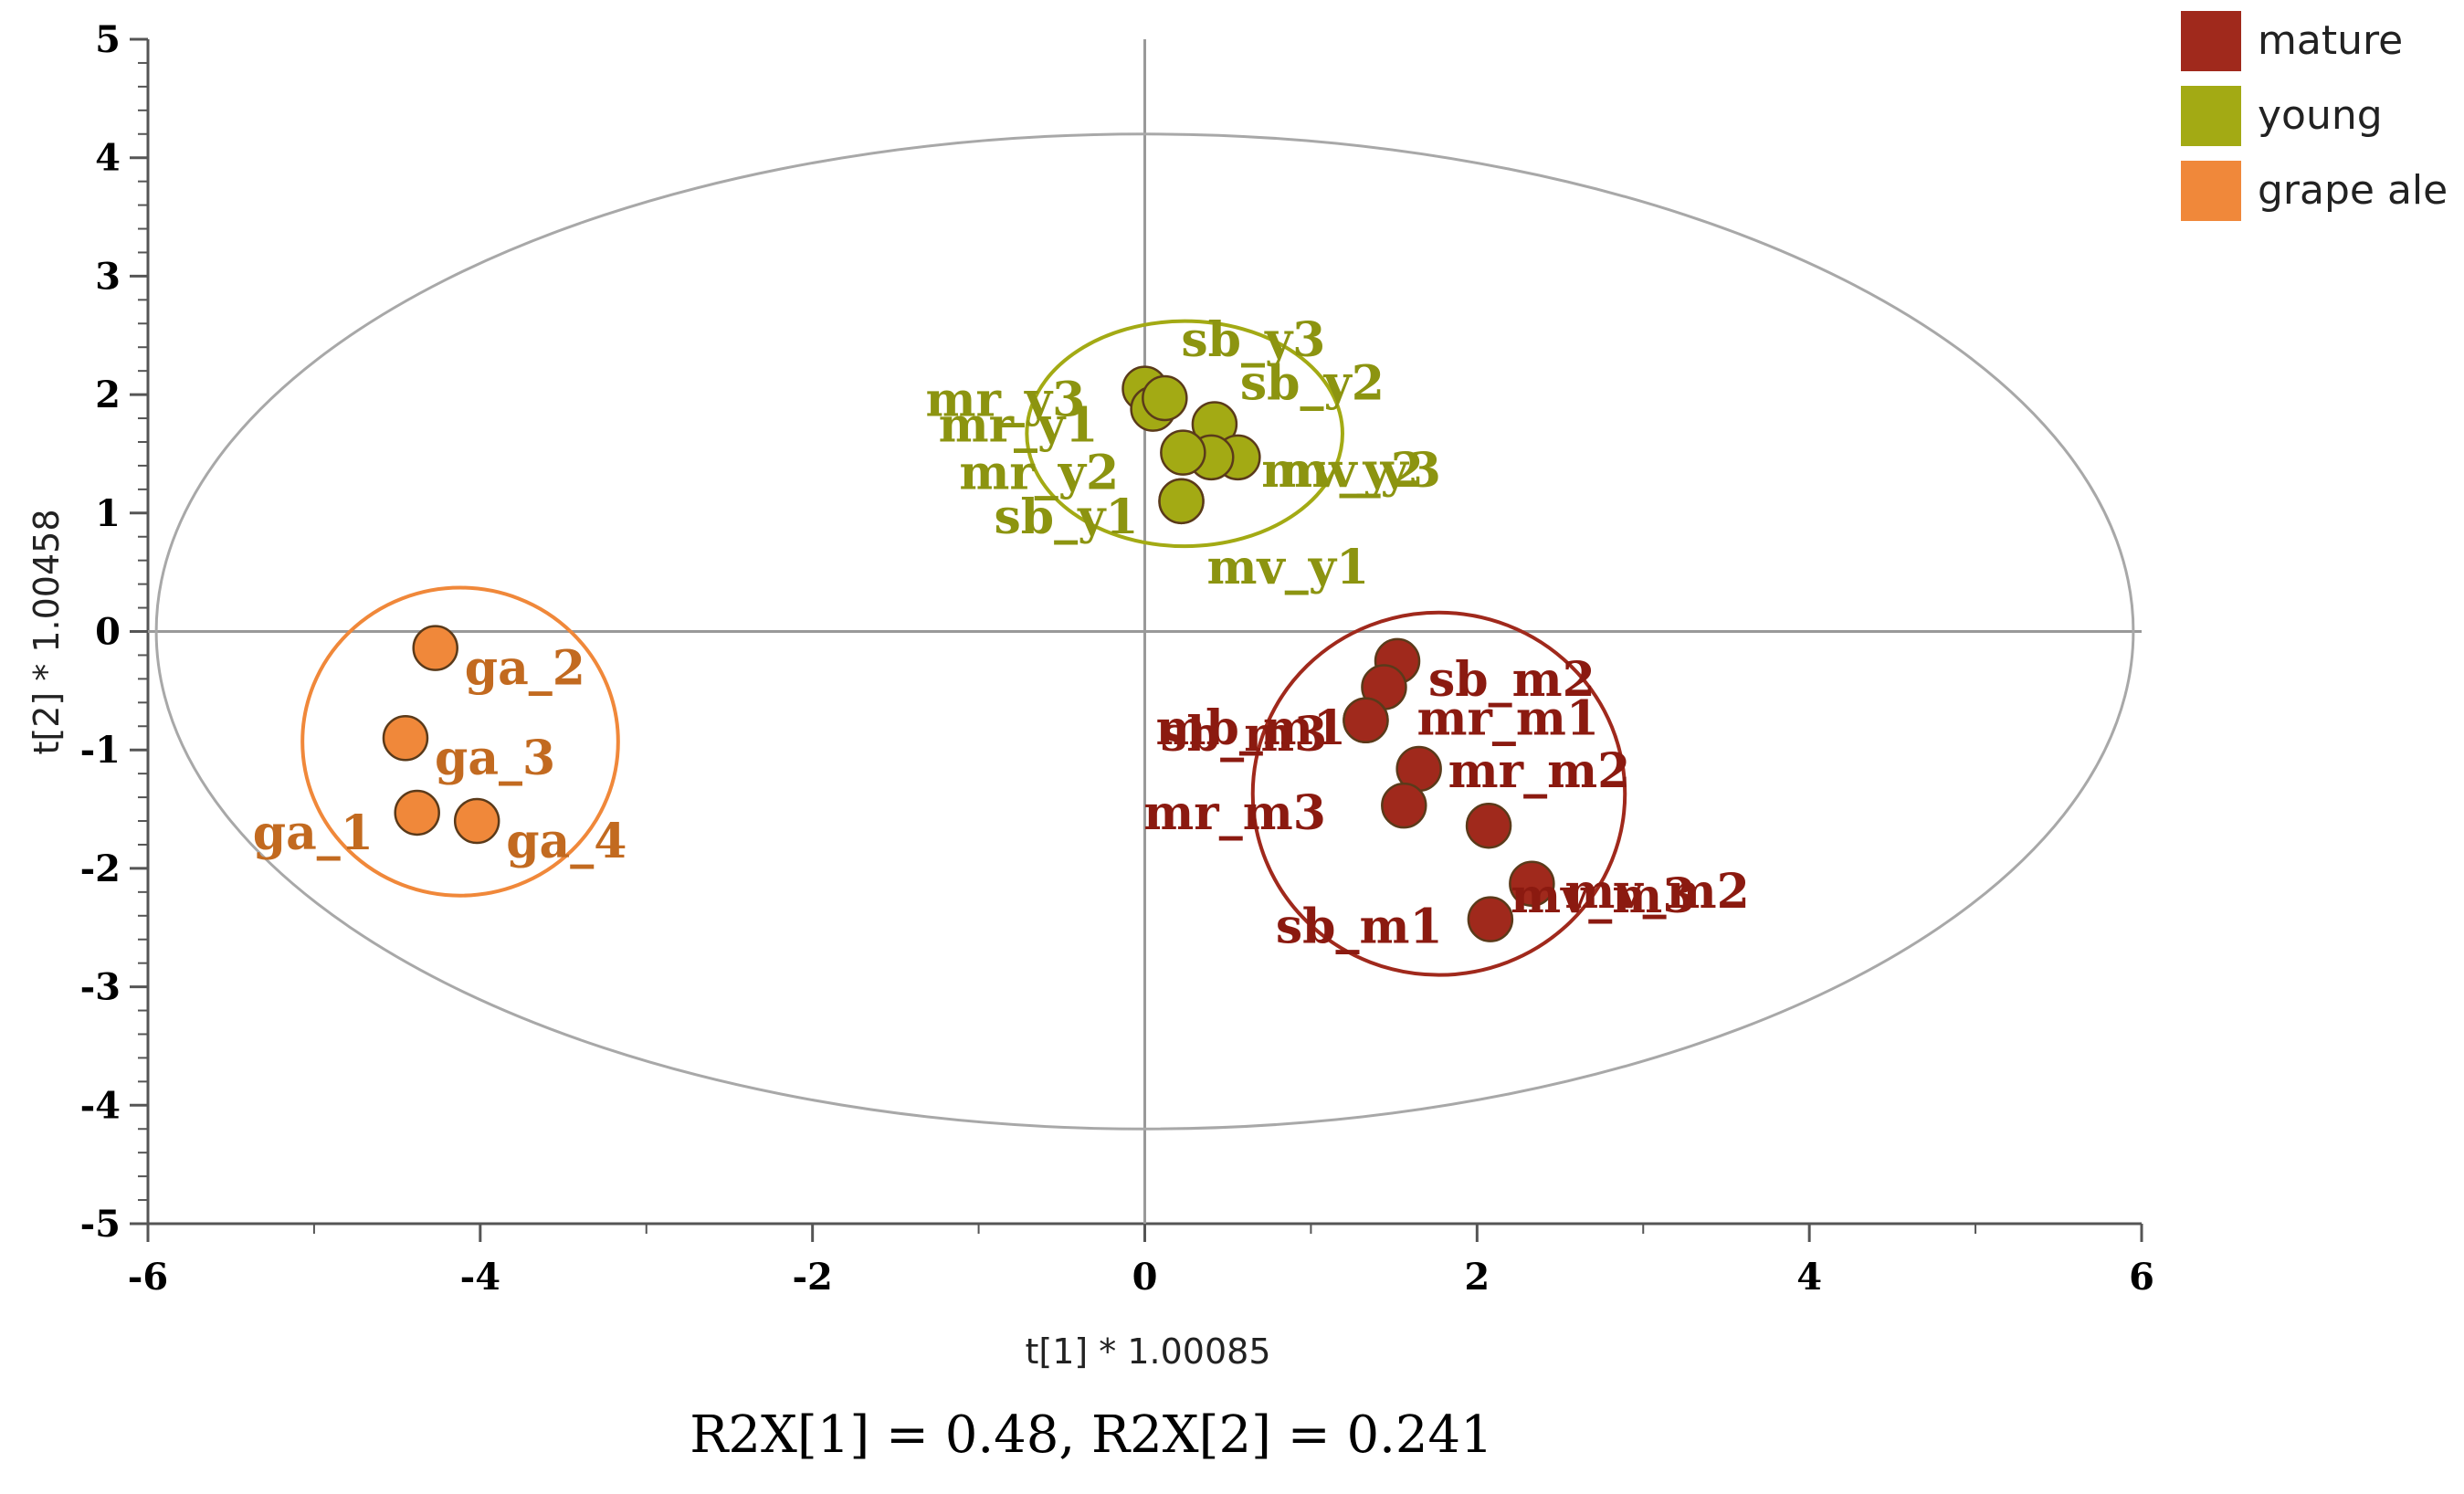 The height and width of the screenshot is (1494, 2464). Describe the element at coordinates (313, 833) in the screenshot. I see `label-ga_1: ga_1` at that location.